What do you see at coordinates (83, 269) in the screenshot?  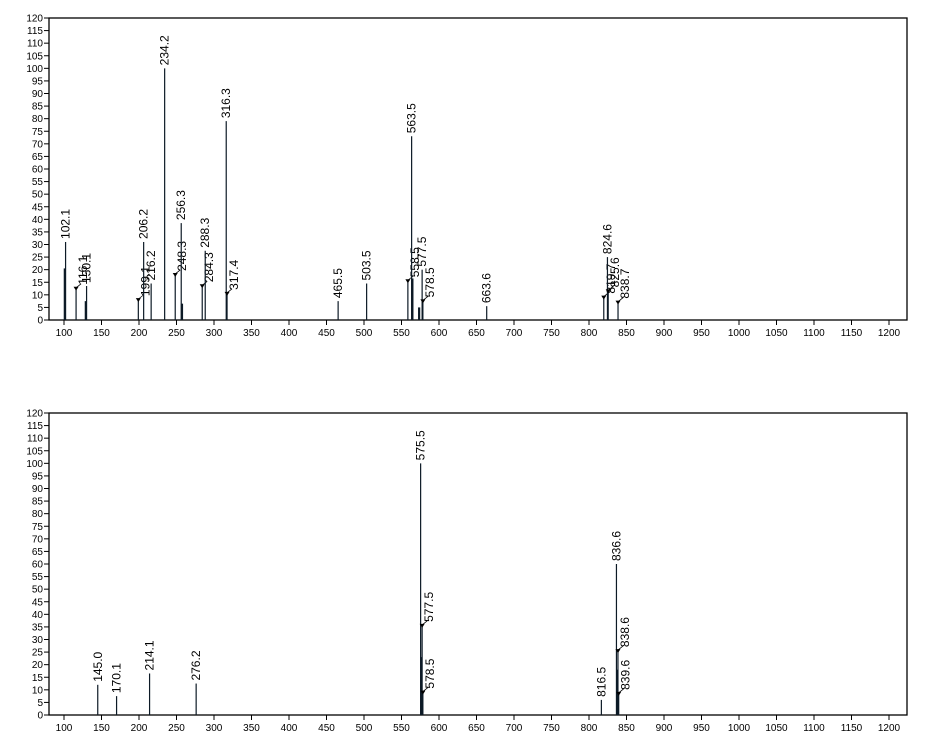 I see `peak-label: 116.1` at bounding box center [83, 269].